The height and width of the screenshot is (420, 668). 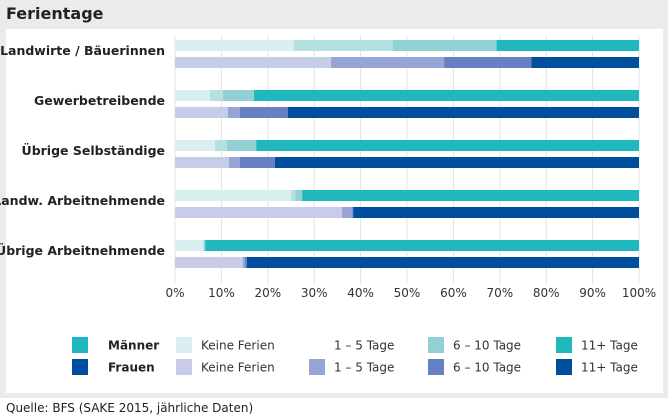 I want to click on x-axis-ticks: 0% 10% 20% 30% 40% 50% 60% 70% 80% 90% 100%, so click(x=410, y=293).